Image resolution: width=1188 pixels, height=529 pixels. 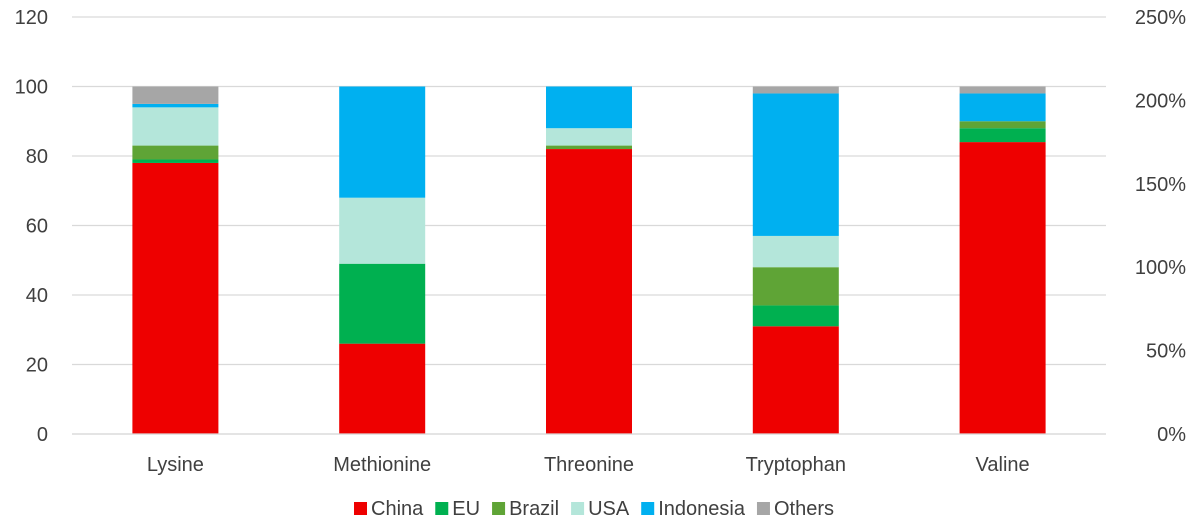 What do you see at coordinates (397, 509) in the screenshot?
I see `legend-label: China` at bounding box center [397, 509].